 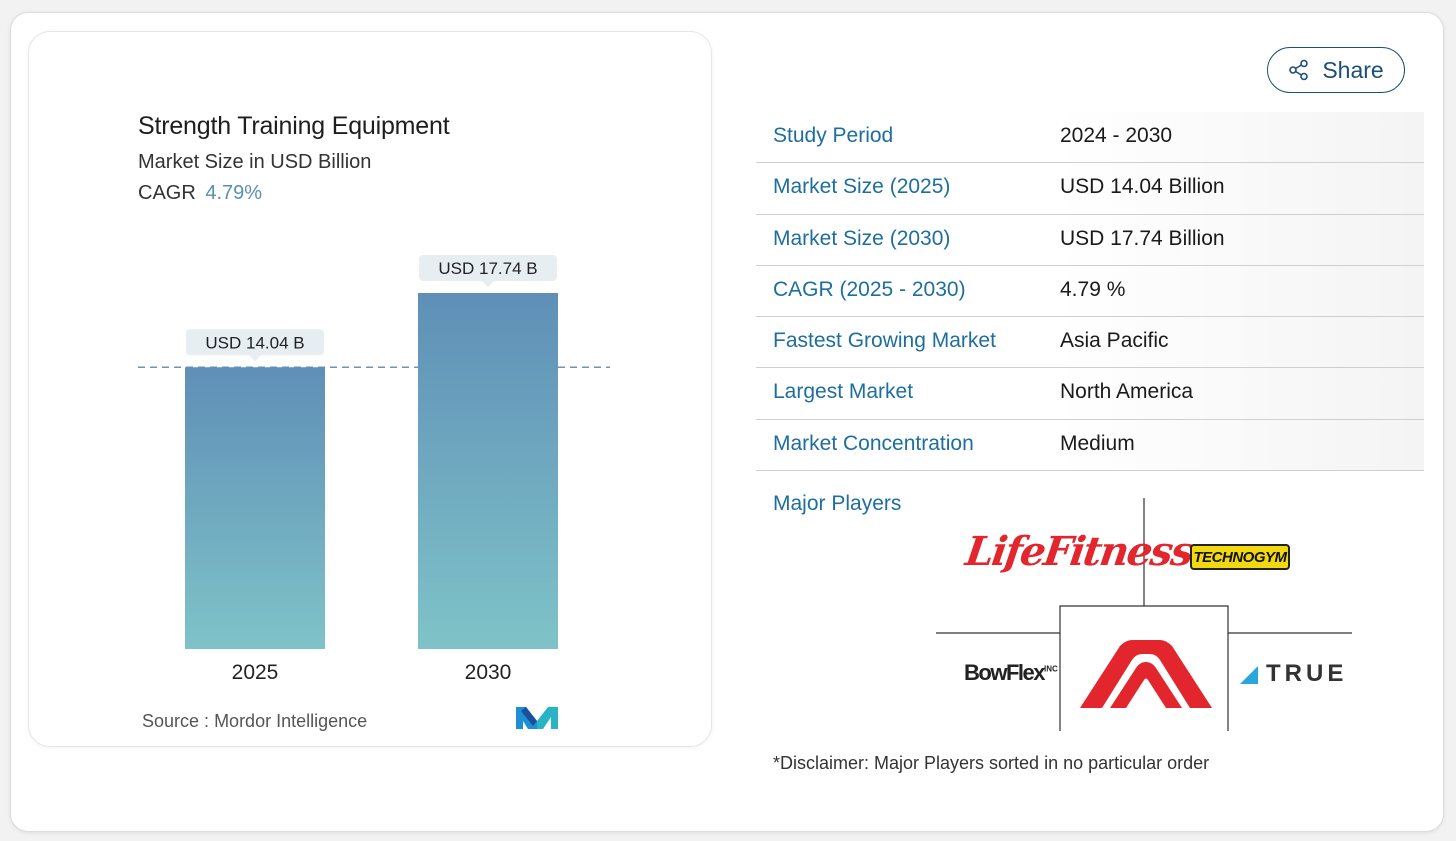 What do you see at coordinates (1114, 341) in the screenshot?
I see `info-value: Asia Pacific` at bounding box center [1114, 341].